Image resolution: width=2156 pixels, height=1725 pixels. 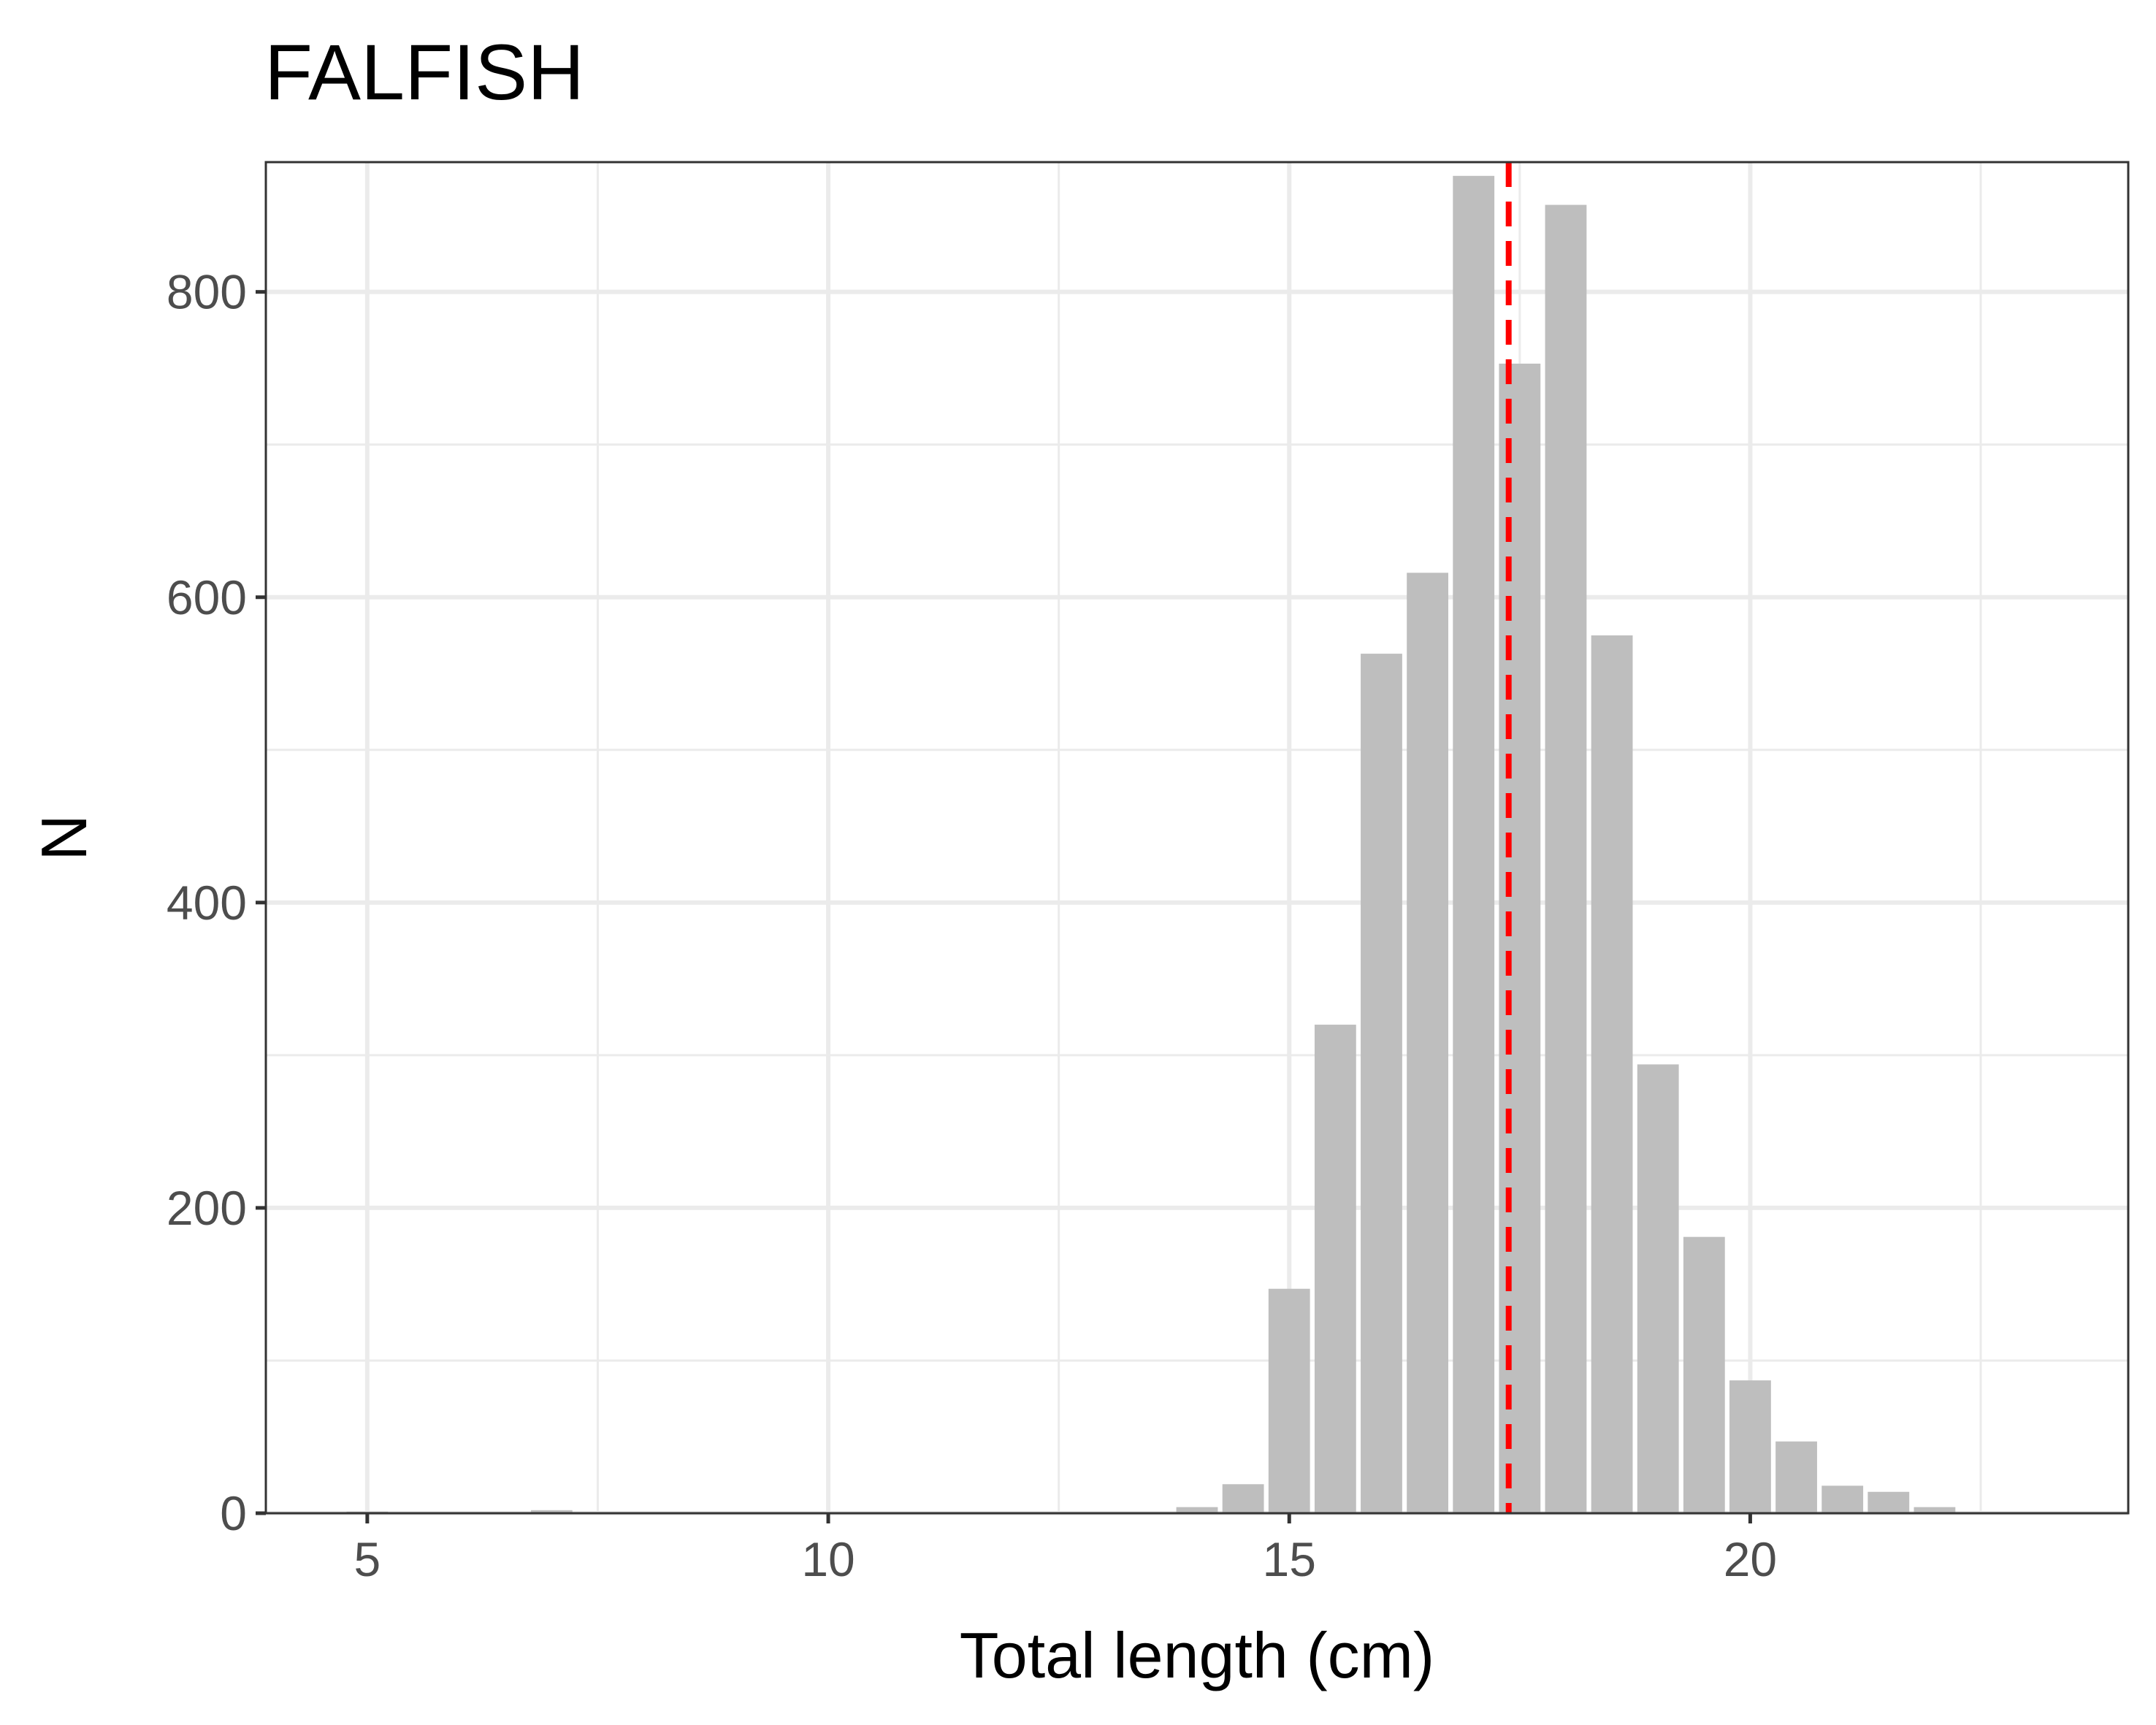 I want to click on x-axis: 5 10 15 20, so click(x=1065, y=1549).